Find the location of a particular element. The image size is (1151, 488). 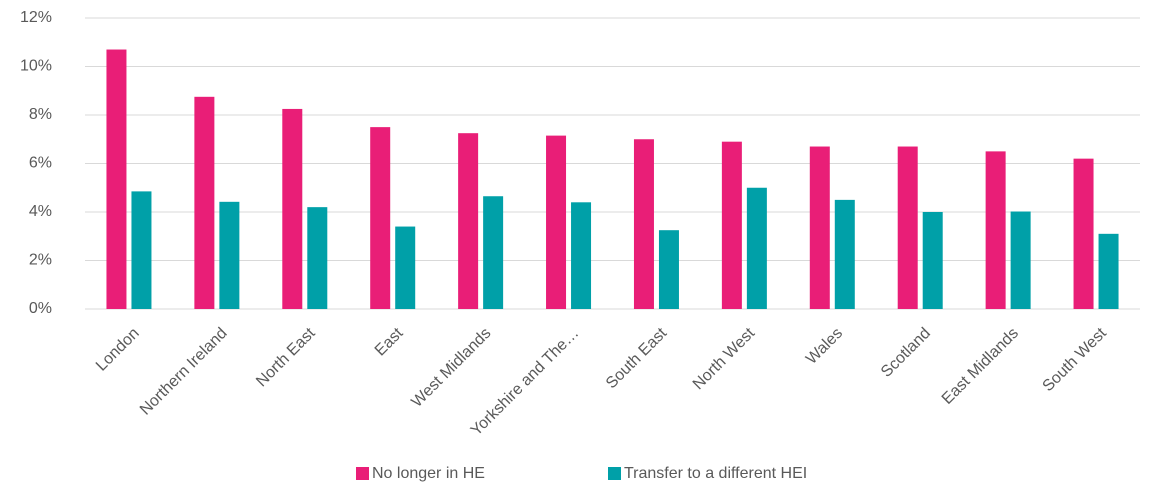

legend-label: Transfer to a different HEI is located at coordinates (715, 473).